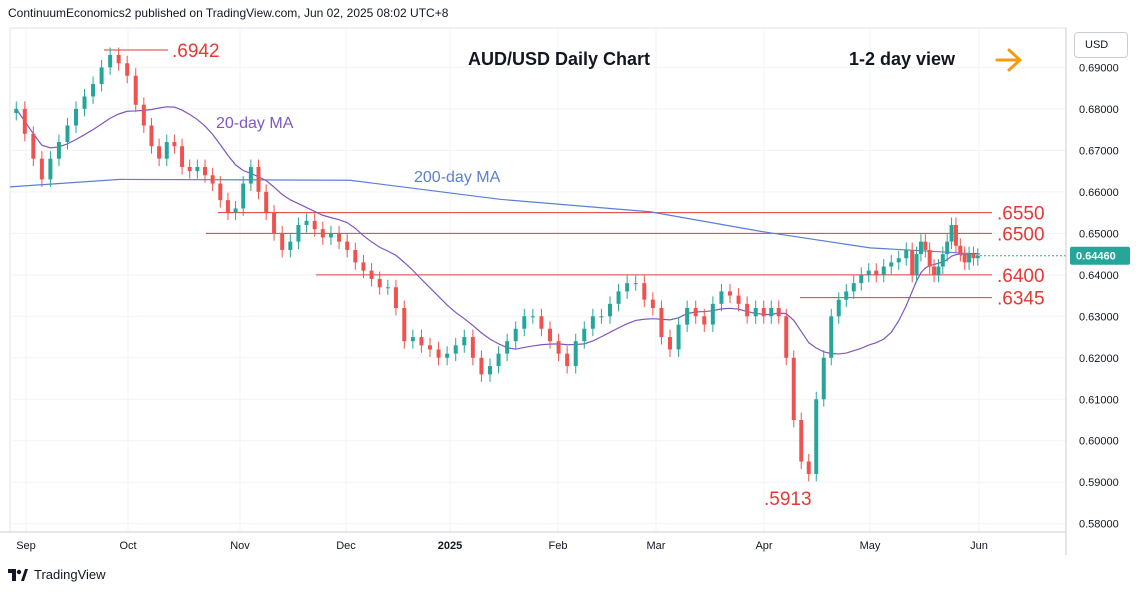 Image resolution: width=1143 pixels, height=593 pixels. Describe the element at coordinates (1099, 359) in the screenshot. I see `y-tick-label: 0.62000` at that location.